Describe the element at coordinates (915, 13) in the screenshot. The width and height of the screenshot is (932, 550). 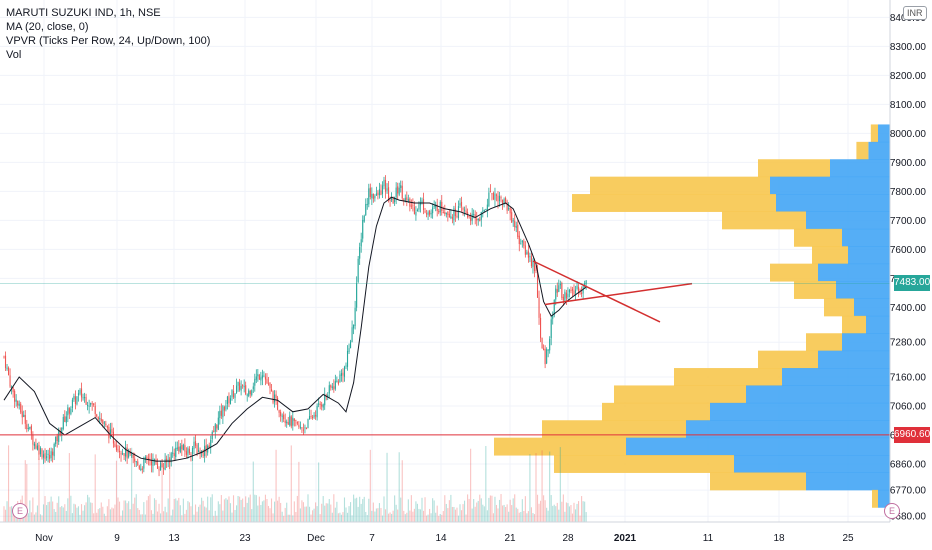
I see `currency-badge: INR` at that location.